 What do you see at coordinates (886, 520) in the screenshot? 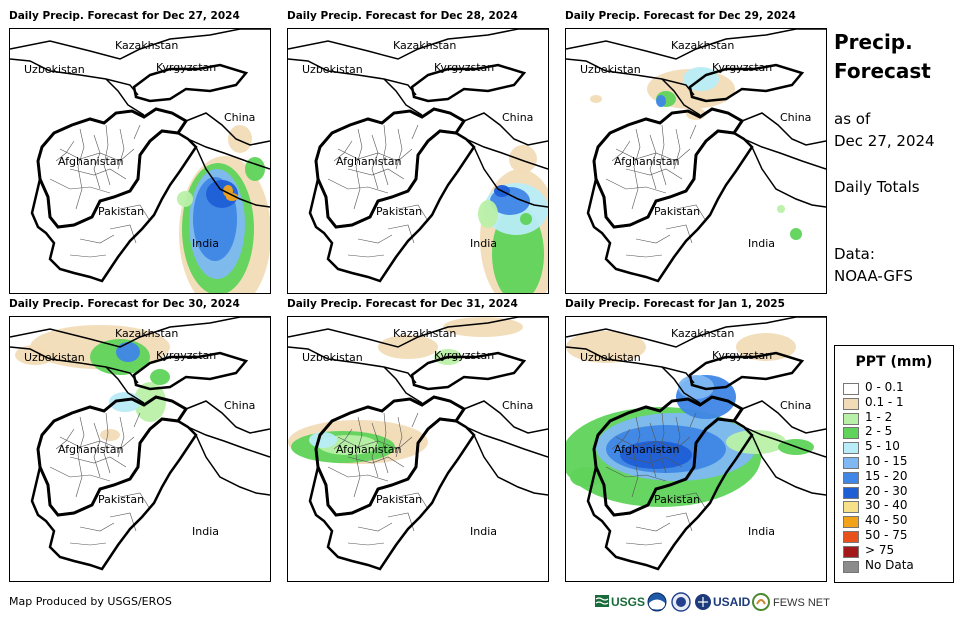
I see `legend-label: 40 - 50` at bounding box center [886, 520].